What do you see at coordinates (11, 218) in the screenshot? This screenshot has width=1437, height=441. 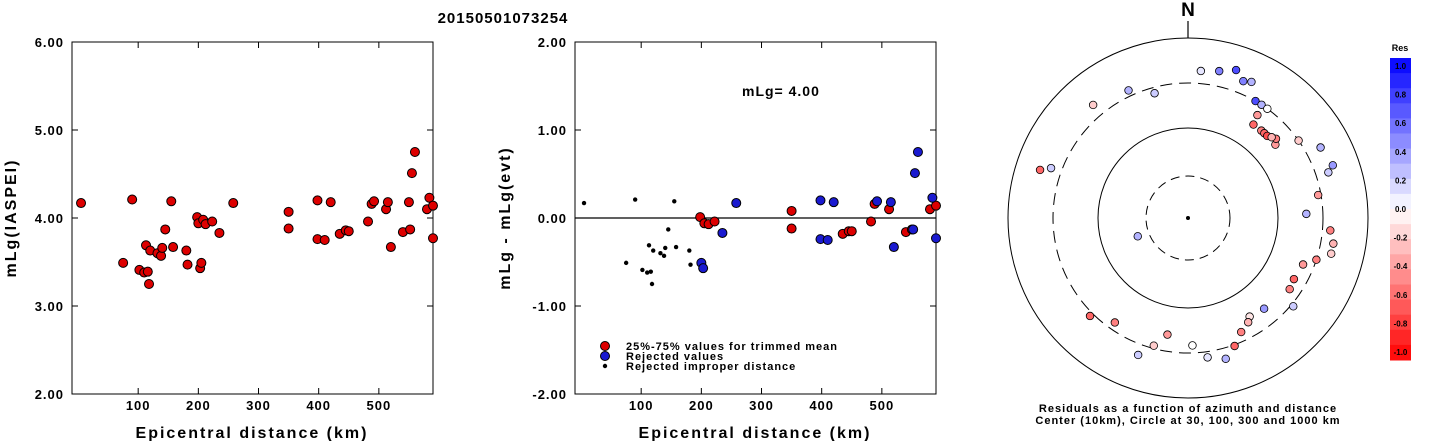 I see `left-y-axis-label: mLg(IASPEI)` at bounding box center [11, 218].